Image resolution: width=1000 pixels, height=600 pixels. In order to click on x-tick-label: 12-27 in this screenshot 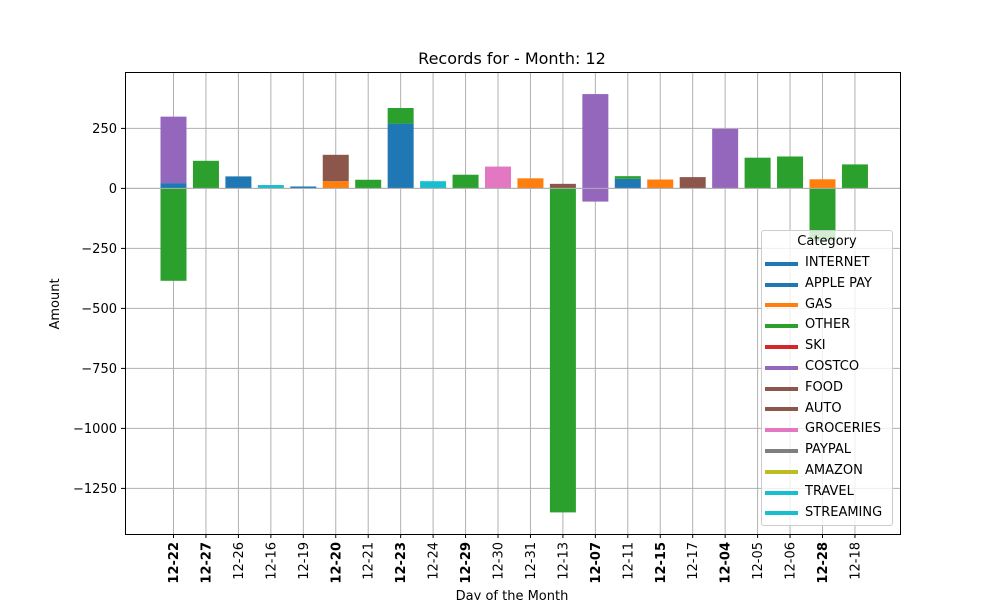, I will do `click(206, 563)`.